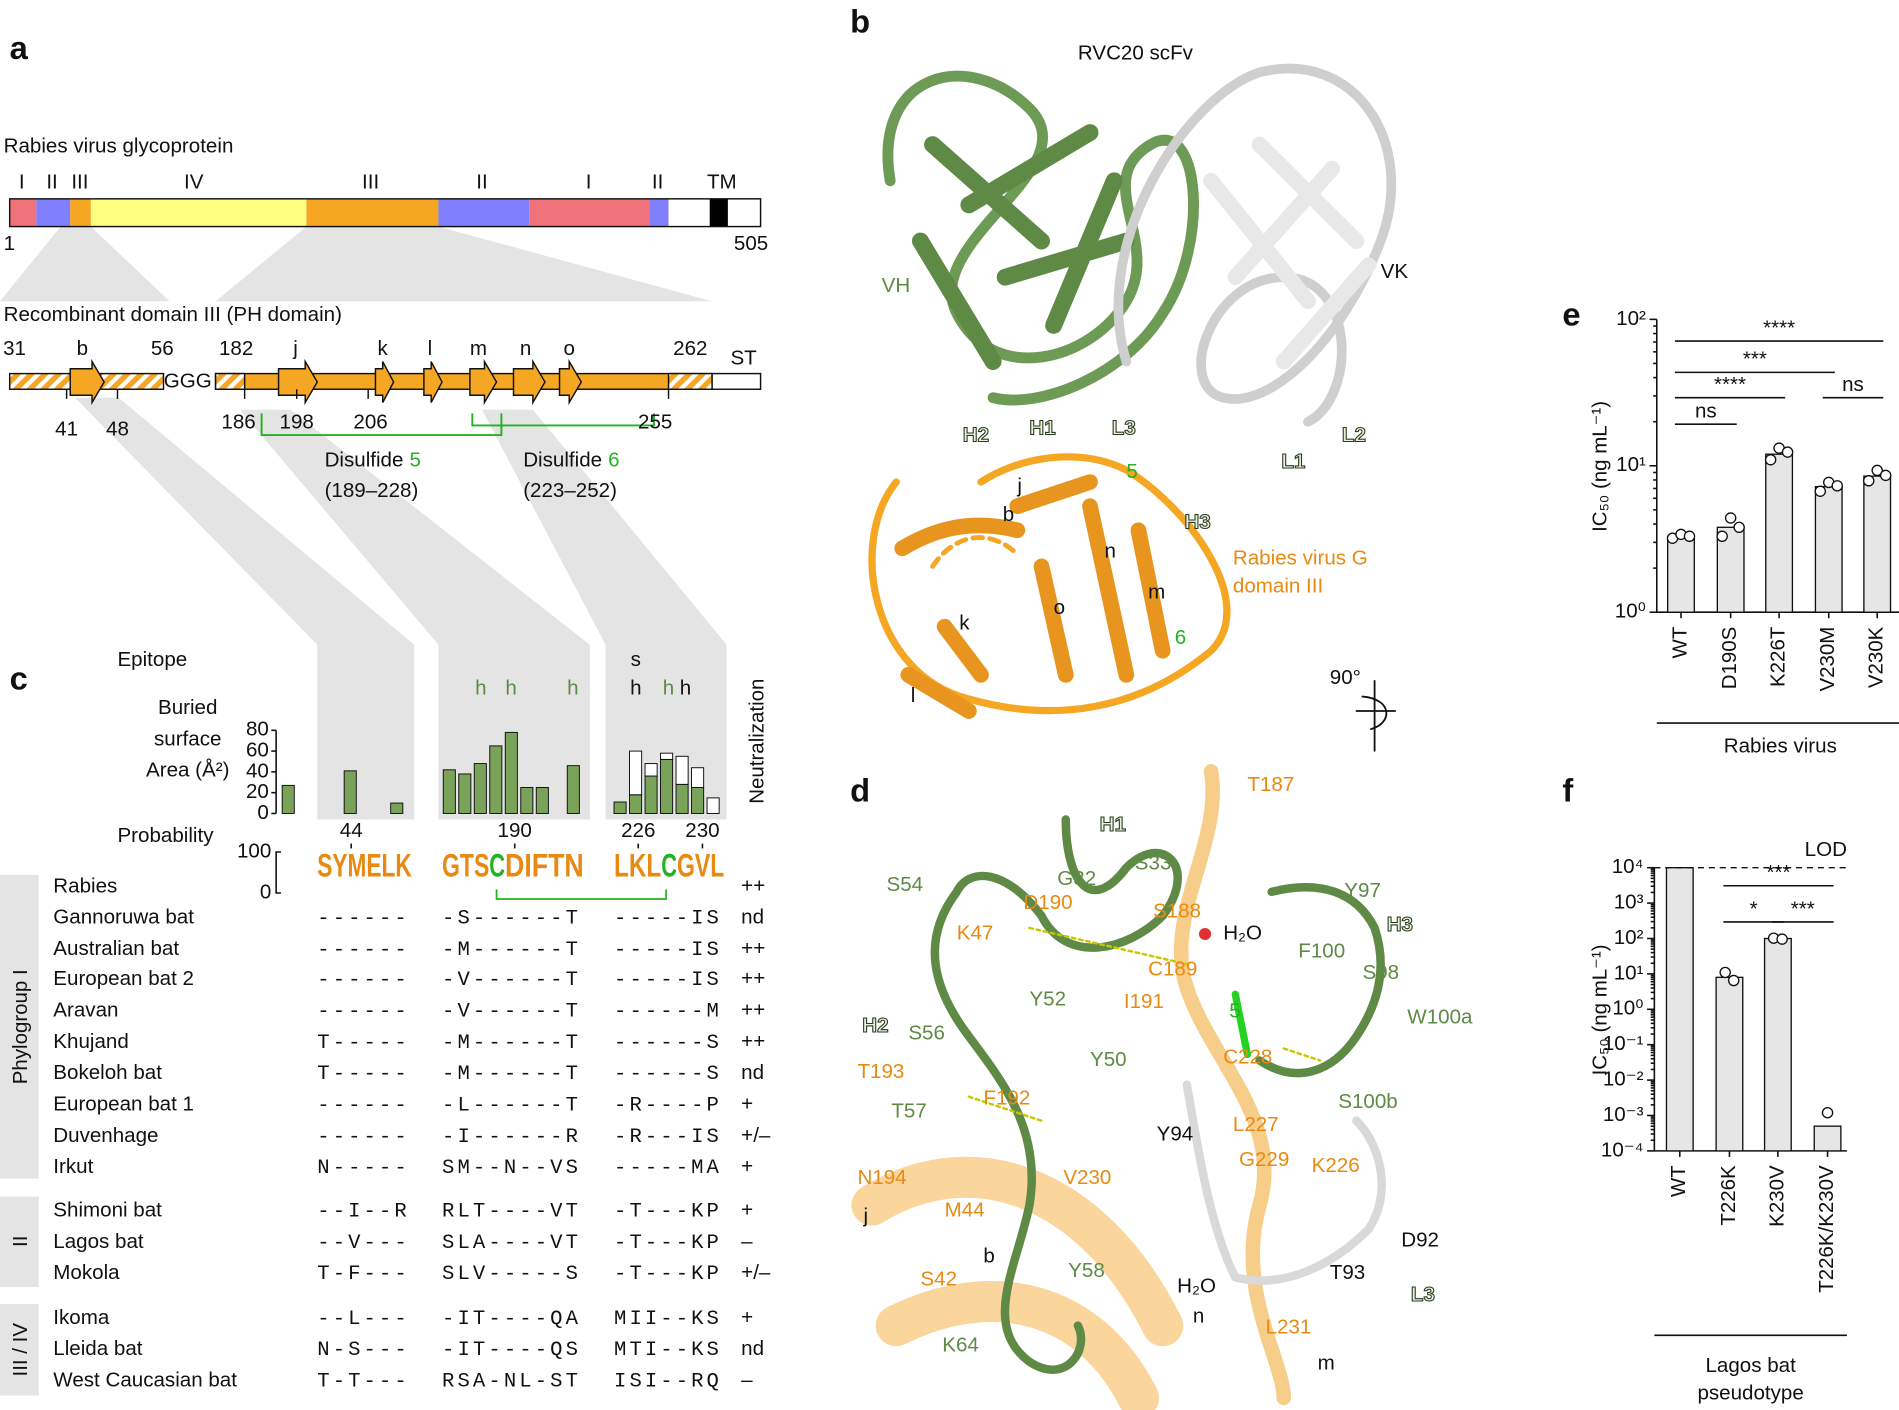  What do you see at coordinates (510, 1382) in the screenshot?
I see `sequence: RSA-NL-ST` at bounding box center [510, 1382].